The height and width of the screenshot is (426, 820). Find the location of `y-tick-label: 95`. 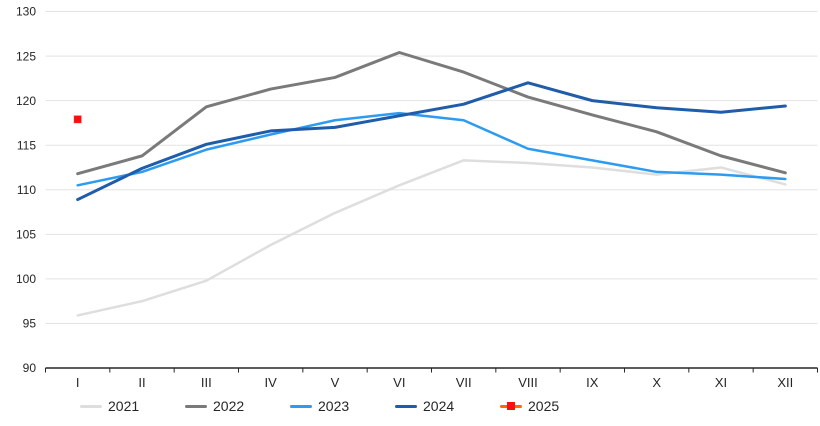

y-tick-label: 95 is located at coordinates (30, 324).